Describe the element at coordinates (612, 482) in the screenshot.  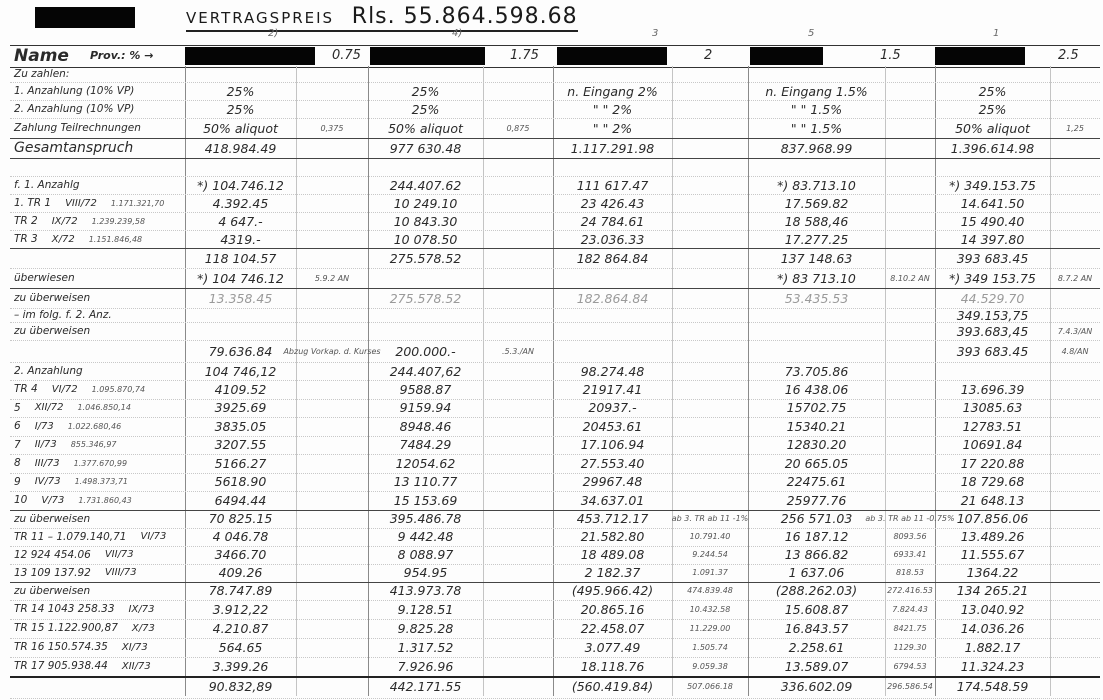
I see `amount-cell: 29967.48` at that location.